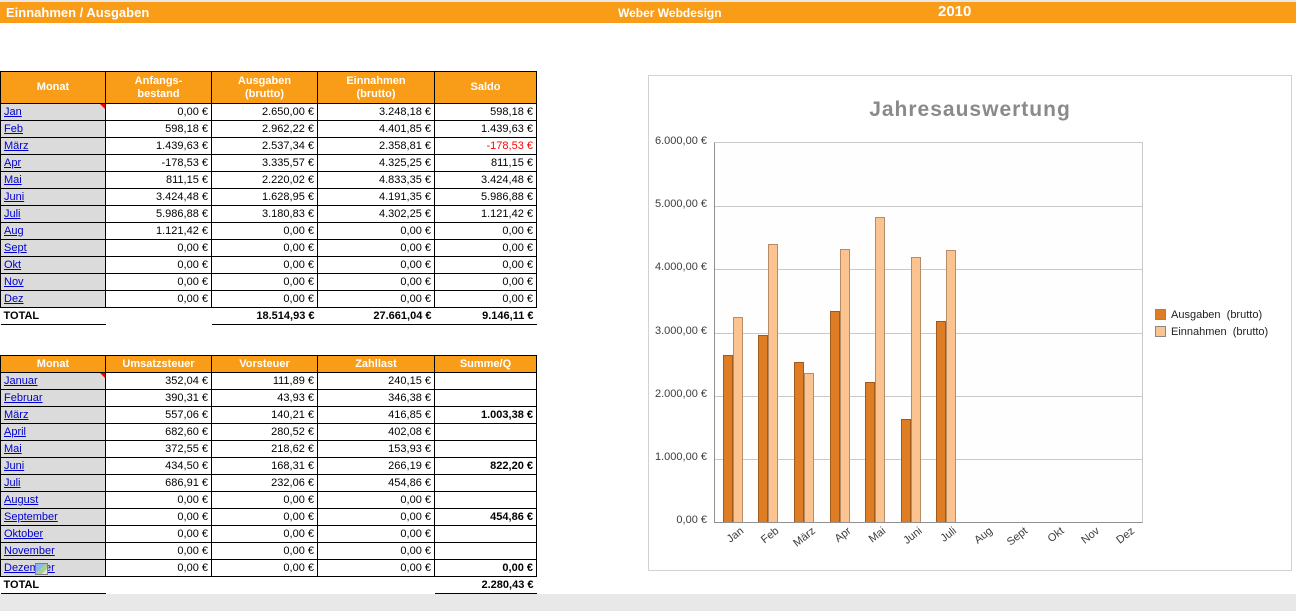  What do you see at coordinates (941, 421) in the screenshot?
I see `bar-ausgaben-juli` at bounding box center [941, 421].